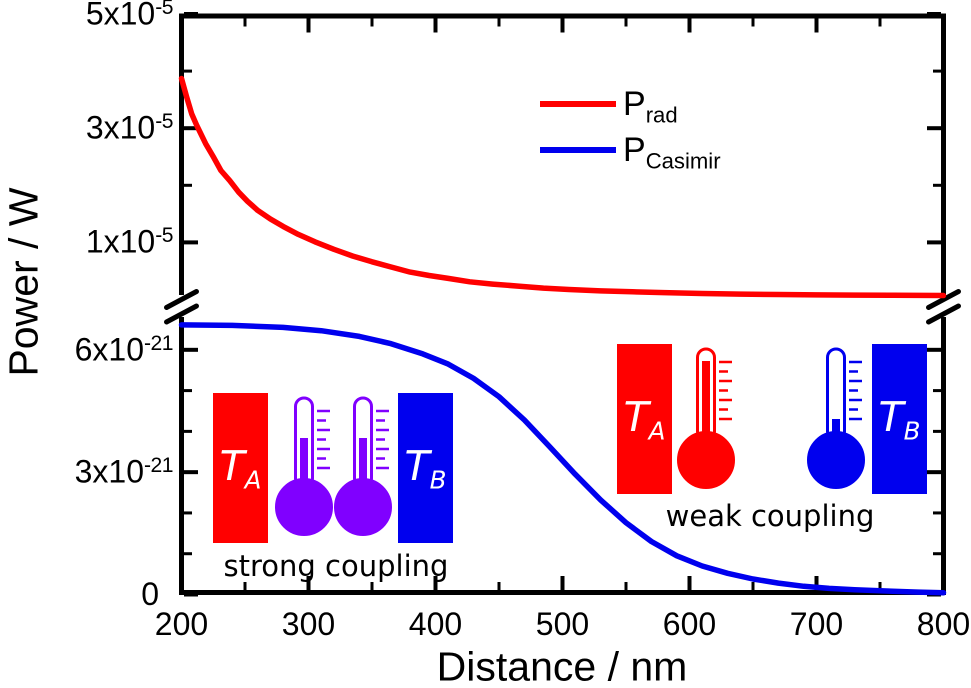 The height and width of the screenshot is (688, 971). I want to click on legend-label-pcasimir: PCasimir, so click(672, 156).